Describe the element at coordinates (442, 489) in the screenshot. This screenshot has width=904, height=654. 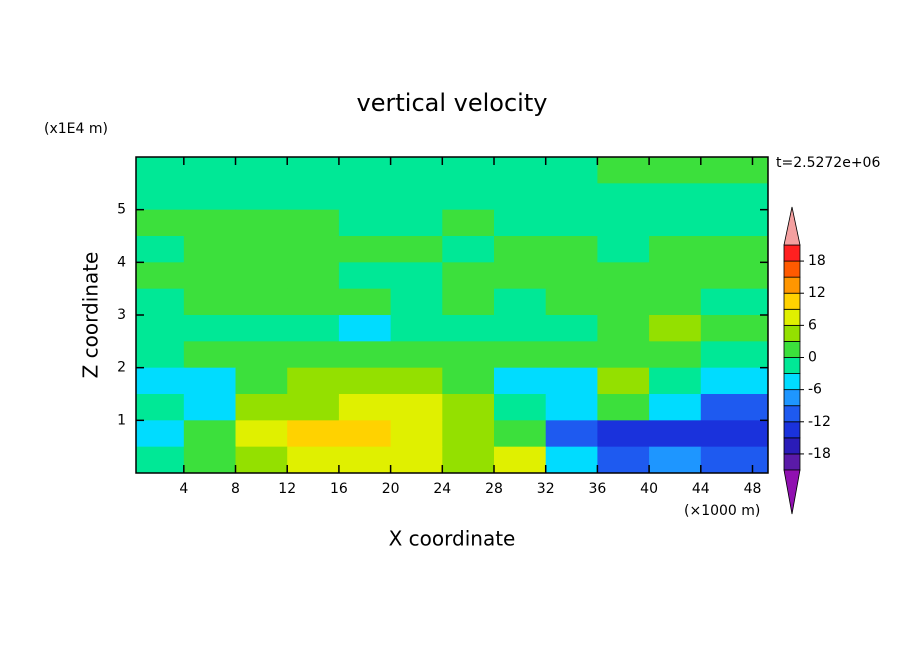
I see `x-tick-label: 24` at that location.